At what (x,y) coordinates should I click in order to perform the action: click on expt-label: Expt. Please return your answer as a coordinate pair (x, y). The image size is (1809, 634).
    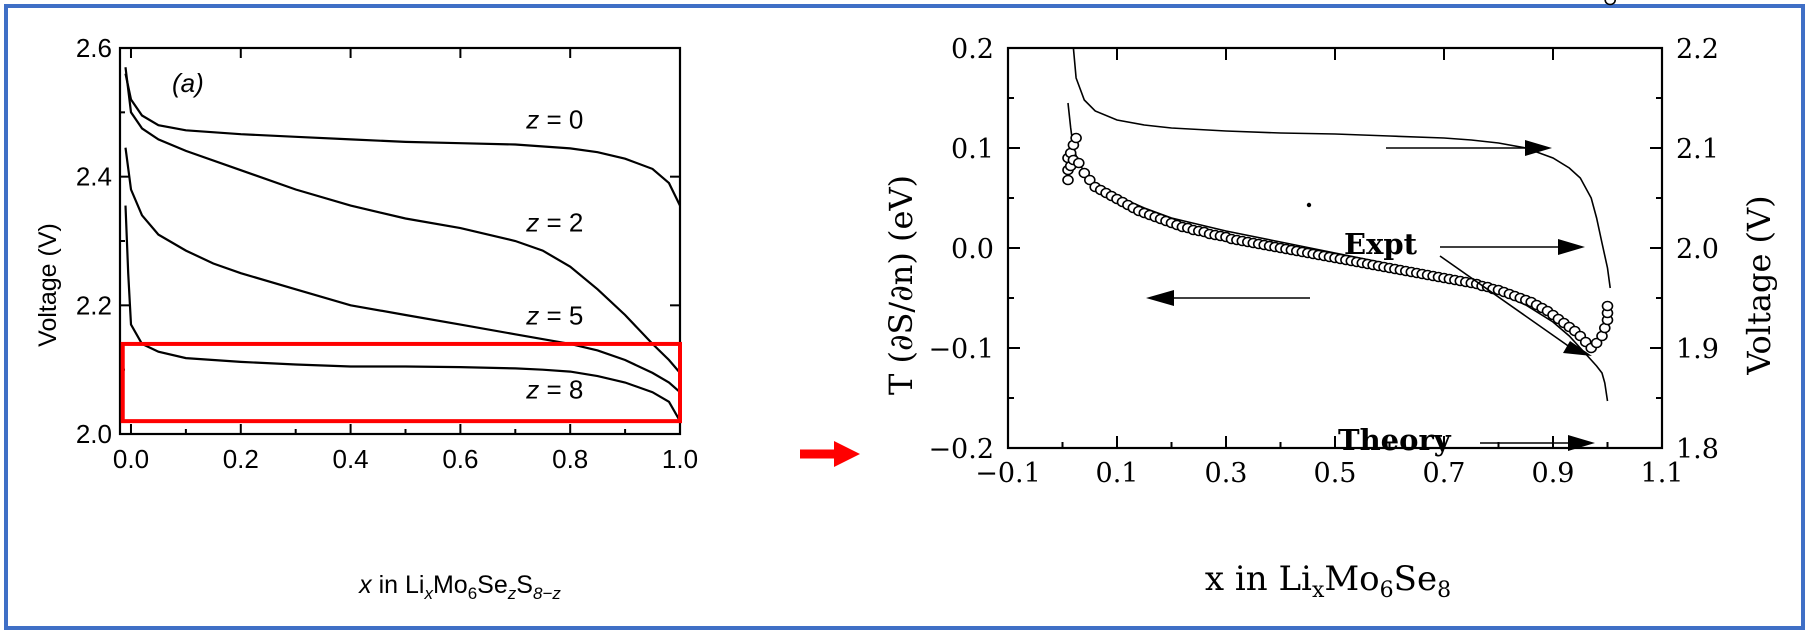
    Looking at the image, I should click on (1381, 244).